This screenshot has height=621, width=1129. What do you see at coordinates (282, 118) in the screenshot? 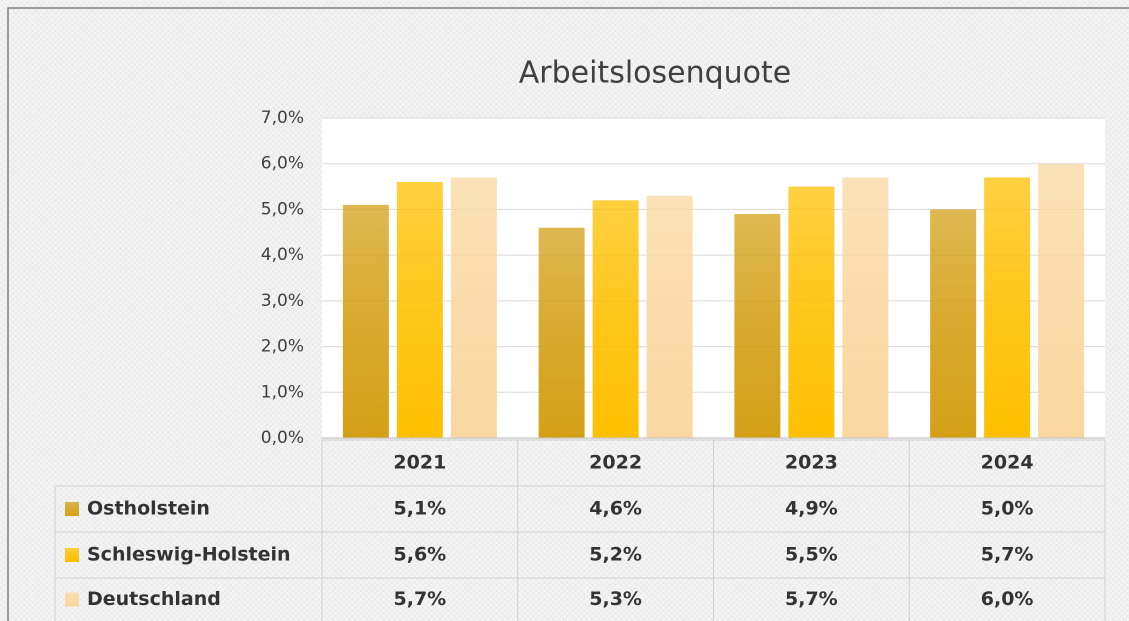
I see `y-tick-label: 7,0%` at bounding box center [282, 118].